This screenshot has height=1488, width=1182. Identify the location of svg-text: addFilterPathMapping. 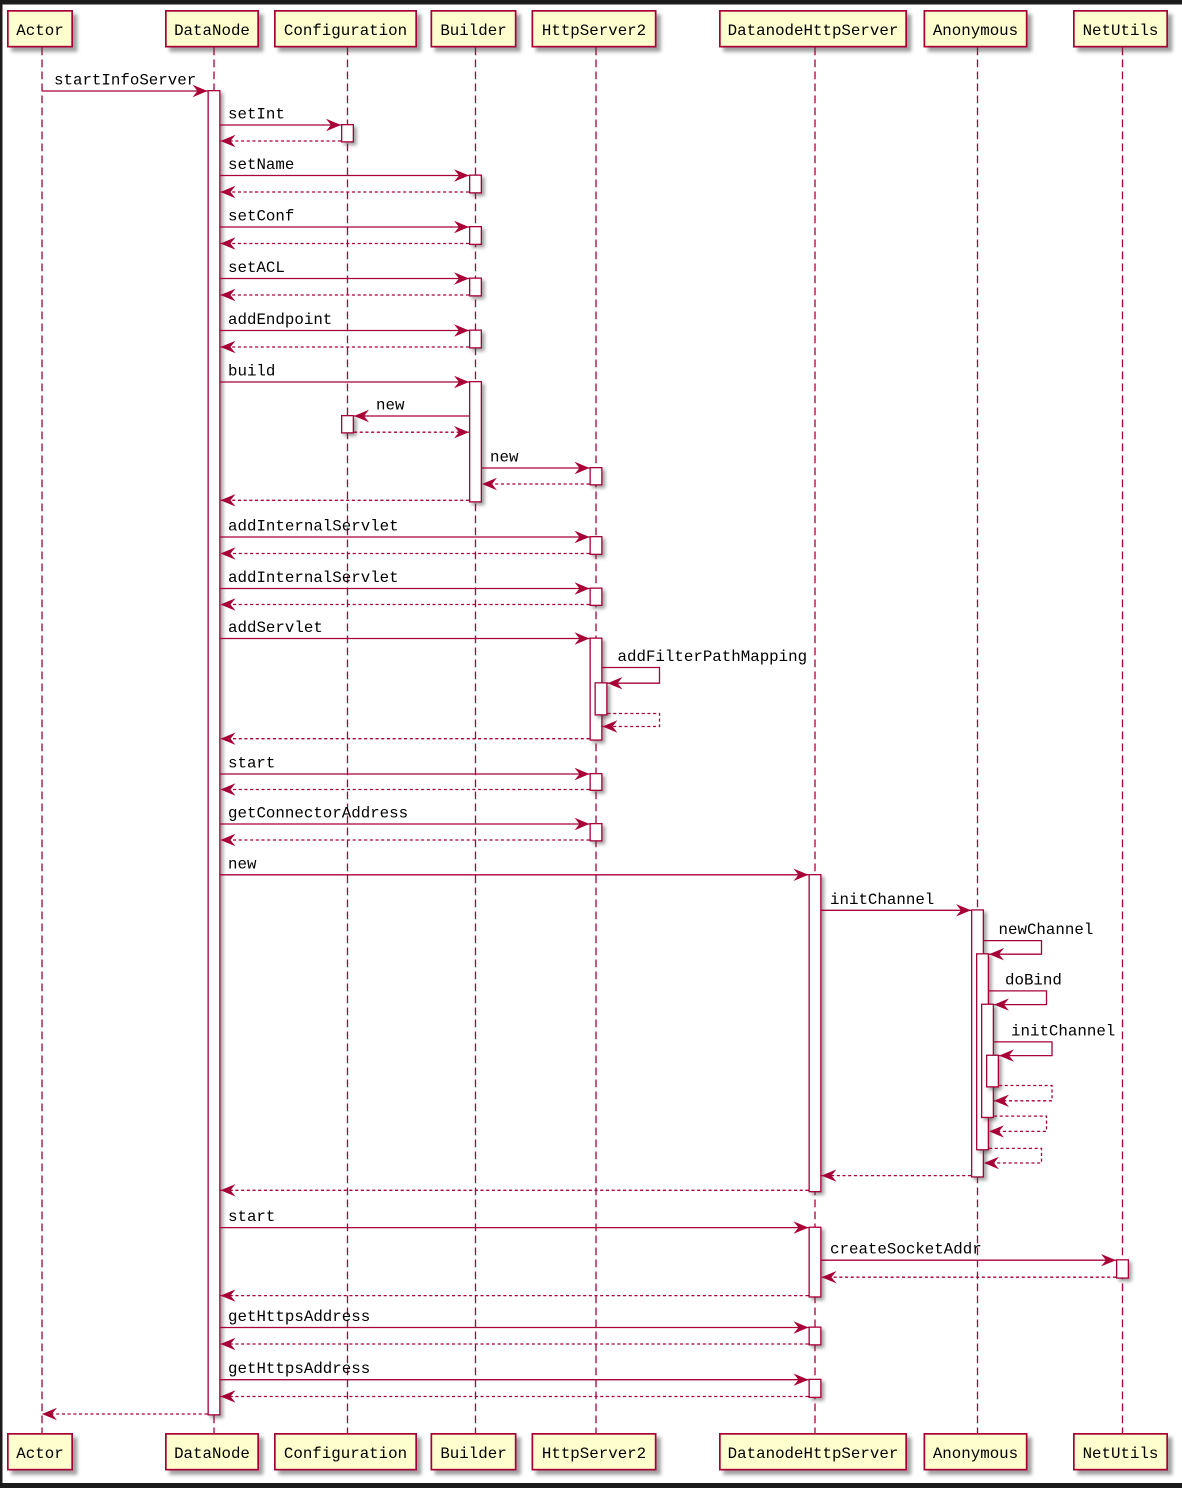
(713, 657).